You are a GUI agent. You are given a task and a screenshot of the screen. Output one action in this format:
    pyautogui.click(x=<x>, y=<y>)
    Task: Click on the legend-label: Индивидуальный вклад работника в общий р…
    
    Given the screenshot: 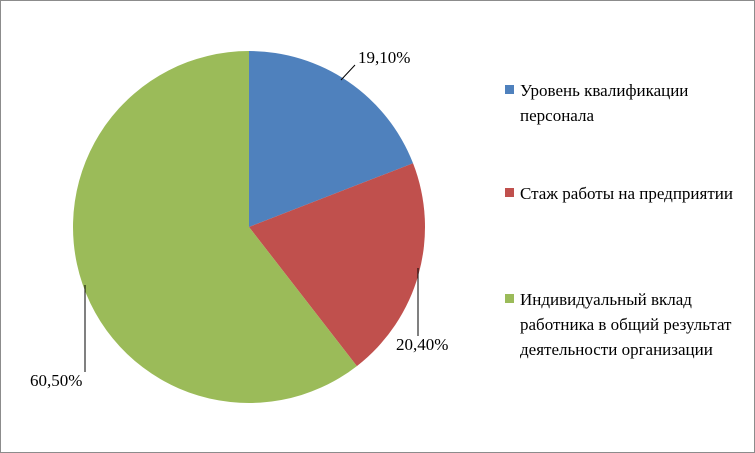 What is the action you would take?
    pyautogui.click(x=626, y=324)
    